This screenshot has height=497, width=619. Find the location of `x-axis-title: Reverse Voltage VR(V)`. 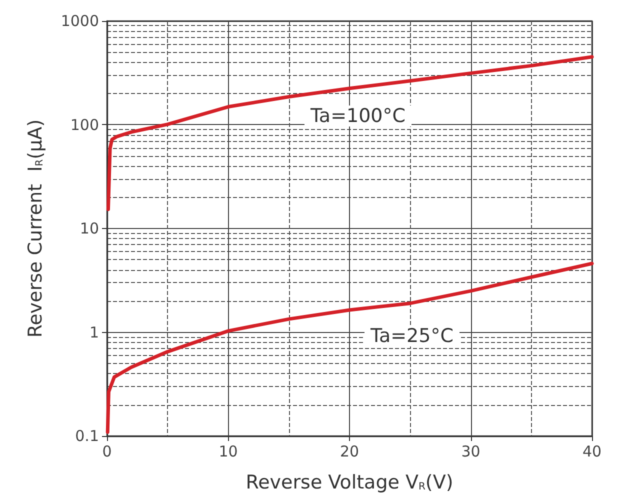

x-axis-title: Reverse Voltage VR(V) is located at coordinates (350, 483).